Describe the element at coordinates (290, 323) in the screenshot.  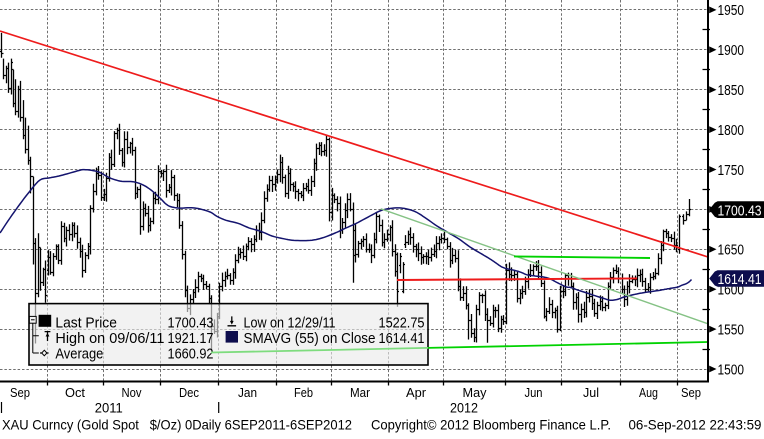
I see `svg-text: Low on 12/29/11` at that location.